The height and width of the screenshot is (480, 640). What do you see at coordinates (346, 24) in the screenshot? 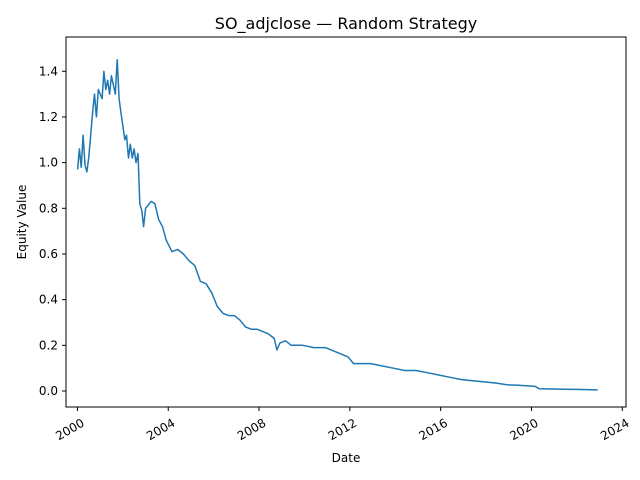
I see `chart-title: SO_adjclose — Random Strategy` at bounding box center [346, 24].